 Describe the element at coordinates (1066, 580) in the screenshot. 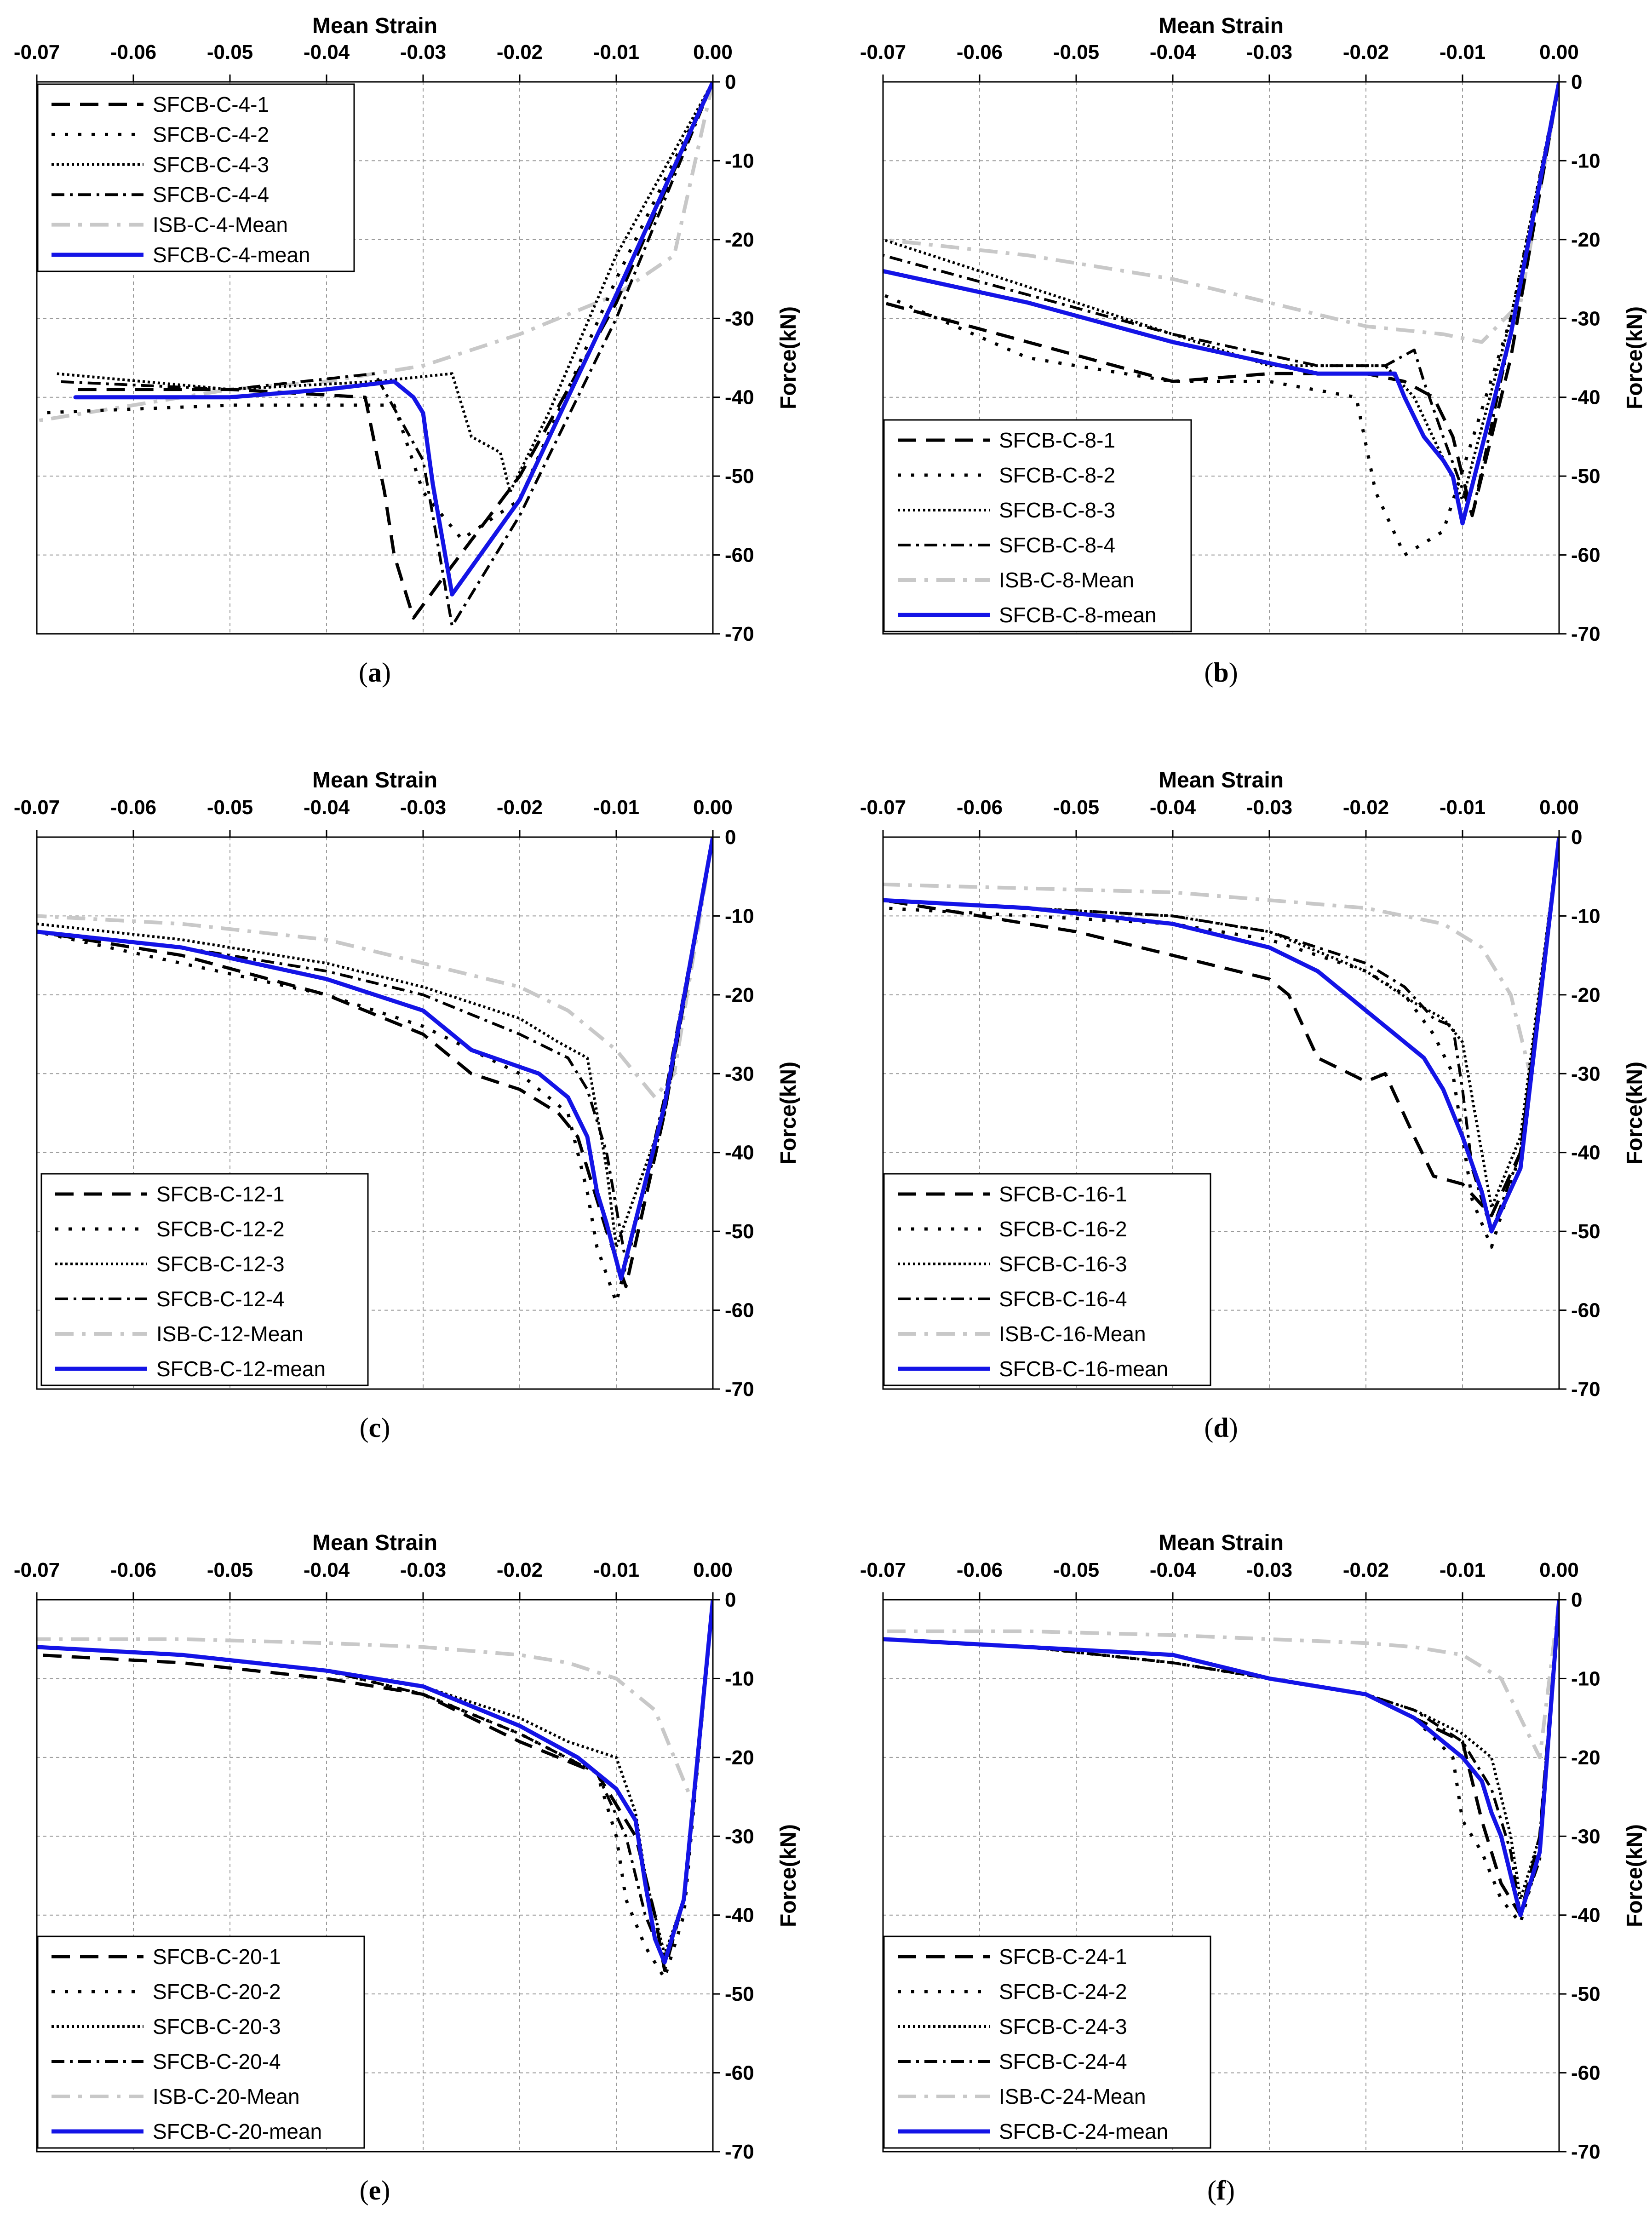

I see `legend-label: ISB-C-8-Mean` at that location.